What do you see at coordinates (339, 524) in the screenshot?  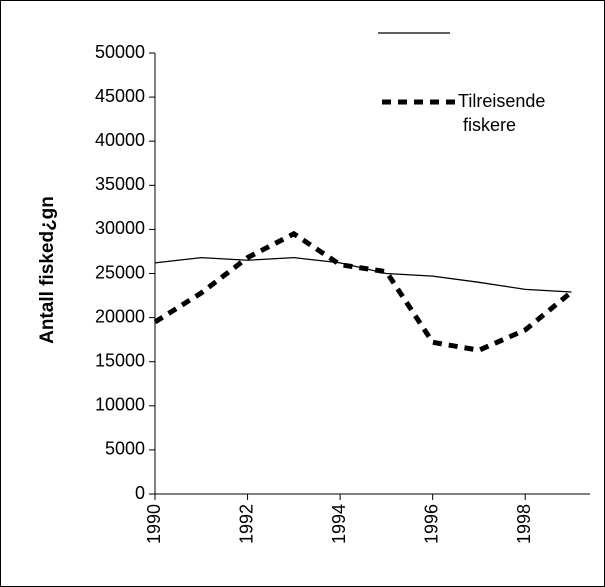 I see `x-tick-label: 1994` at bounding box center [339, 524].